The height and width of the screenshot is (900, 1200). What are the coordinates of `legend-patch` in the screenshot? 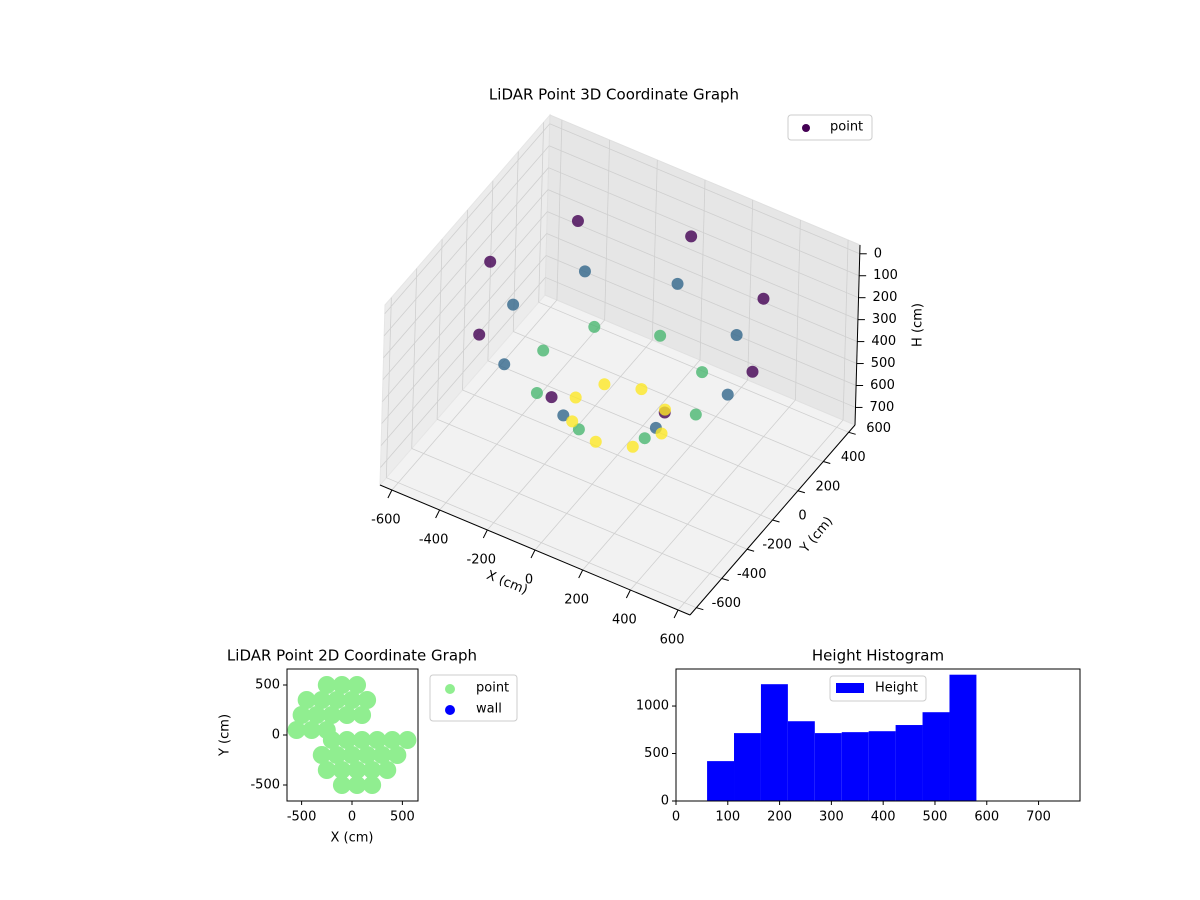 It's located at (850, 688).